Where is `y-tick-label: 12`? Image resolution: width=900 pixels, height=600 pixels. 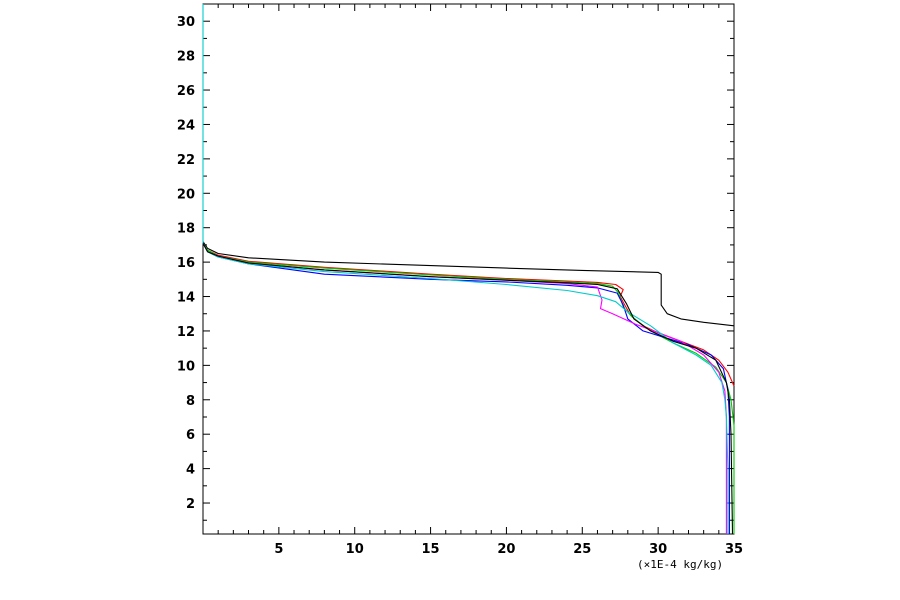
y-tick-label: 12 is located at coordinates (186, 332).